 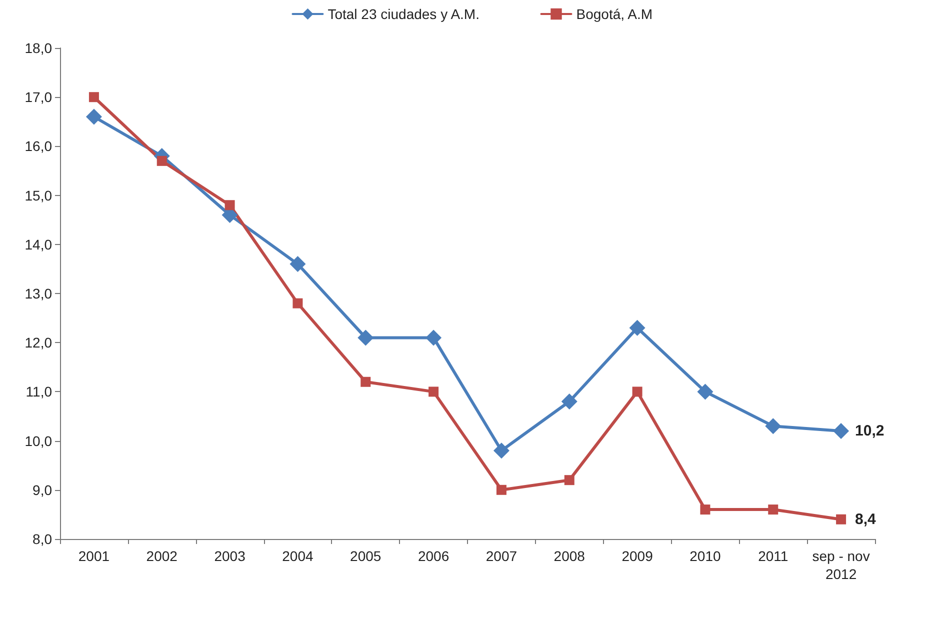 I want to click on y-tick-label: 9,0, so click(x=42, y=490).